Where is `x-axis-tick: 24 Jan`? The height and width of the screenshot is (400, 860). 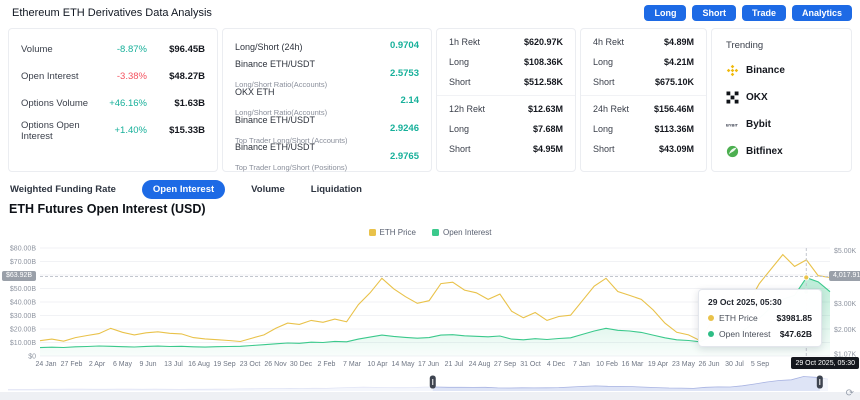 x-axis-tick: 24 Jan is located at coordinates (45, 364).